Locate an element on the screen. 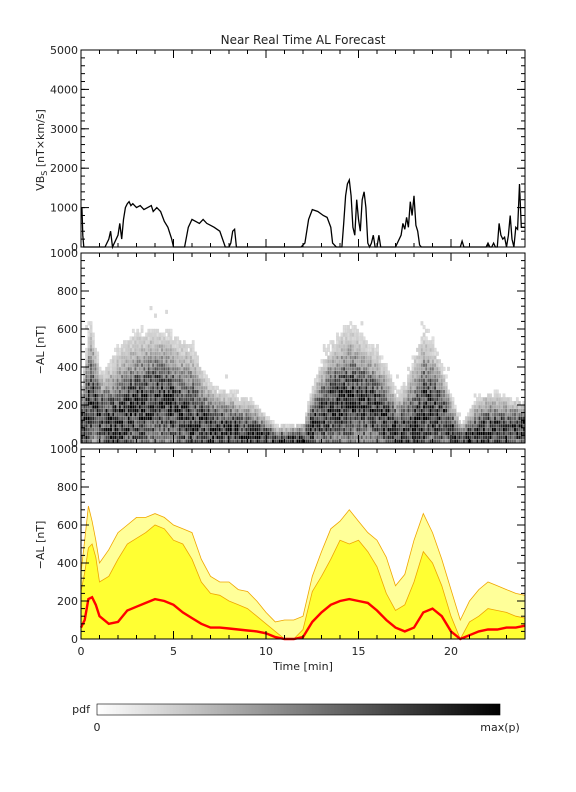 This screenshot has height=792, width=576. x-tick-label: 5 is located at coordinates (173, 651).